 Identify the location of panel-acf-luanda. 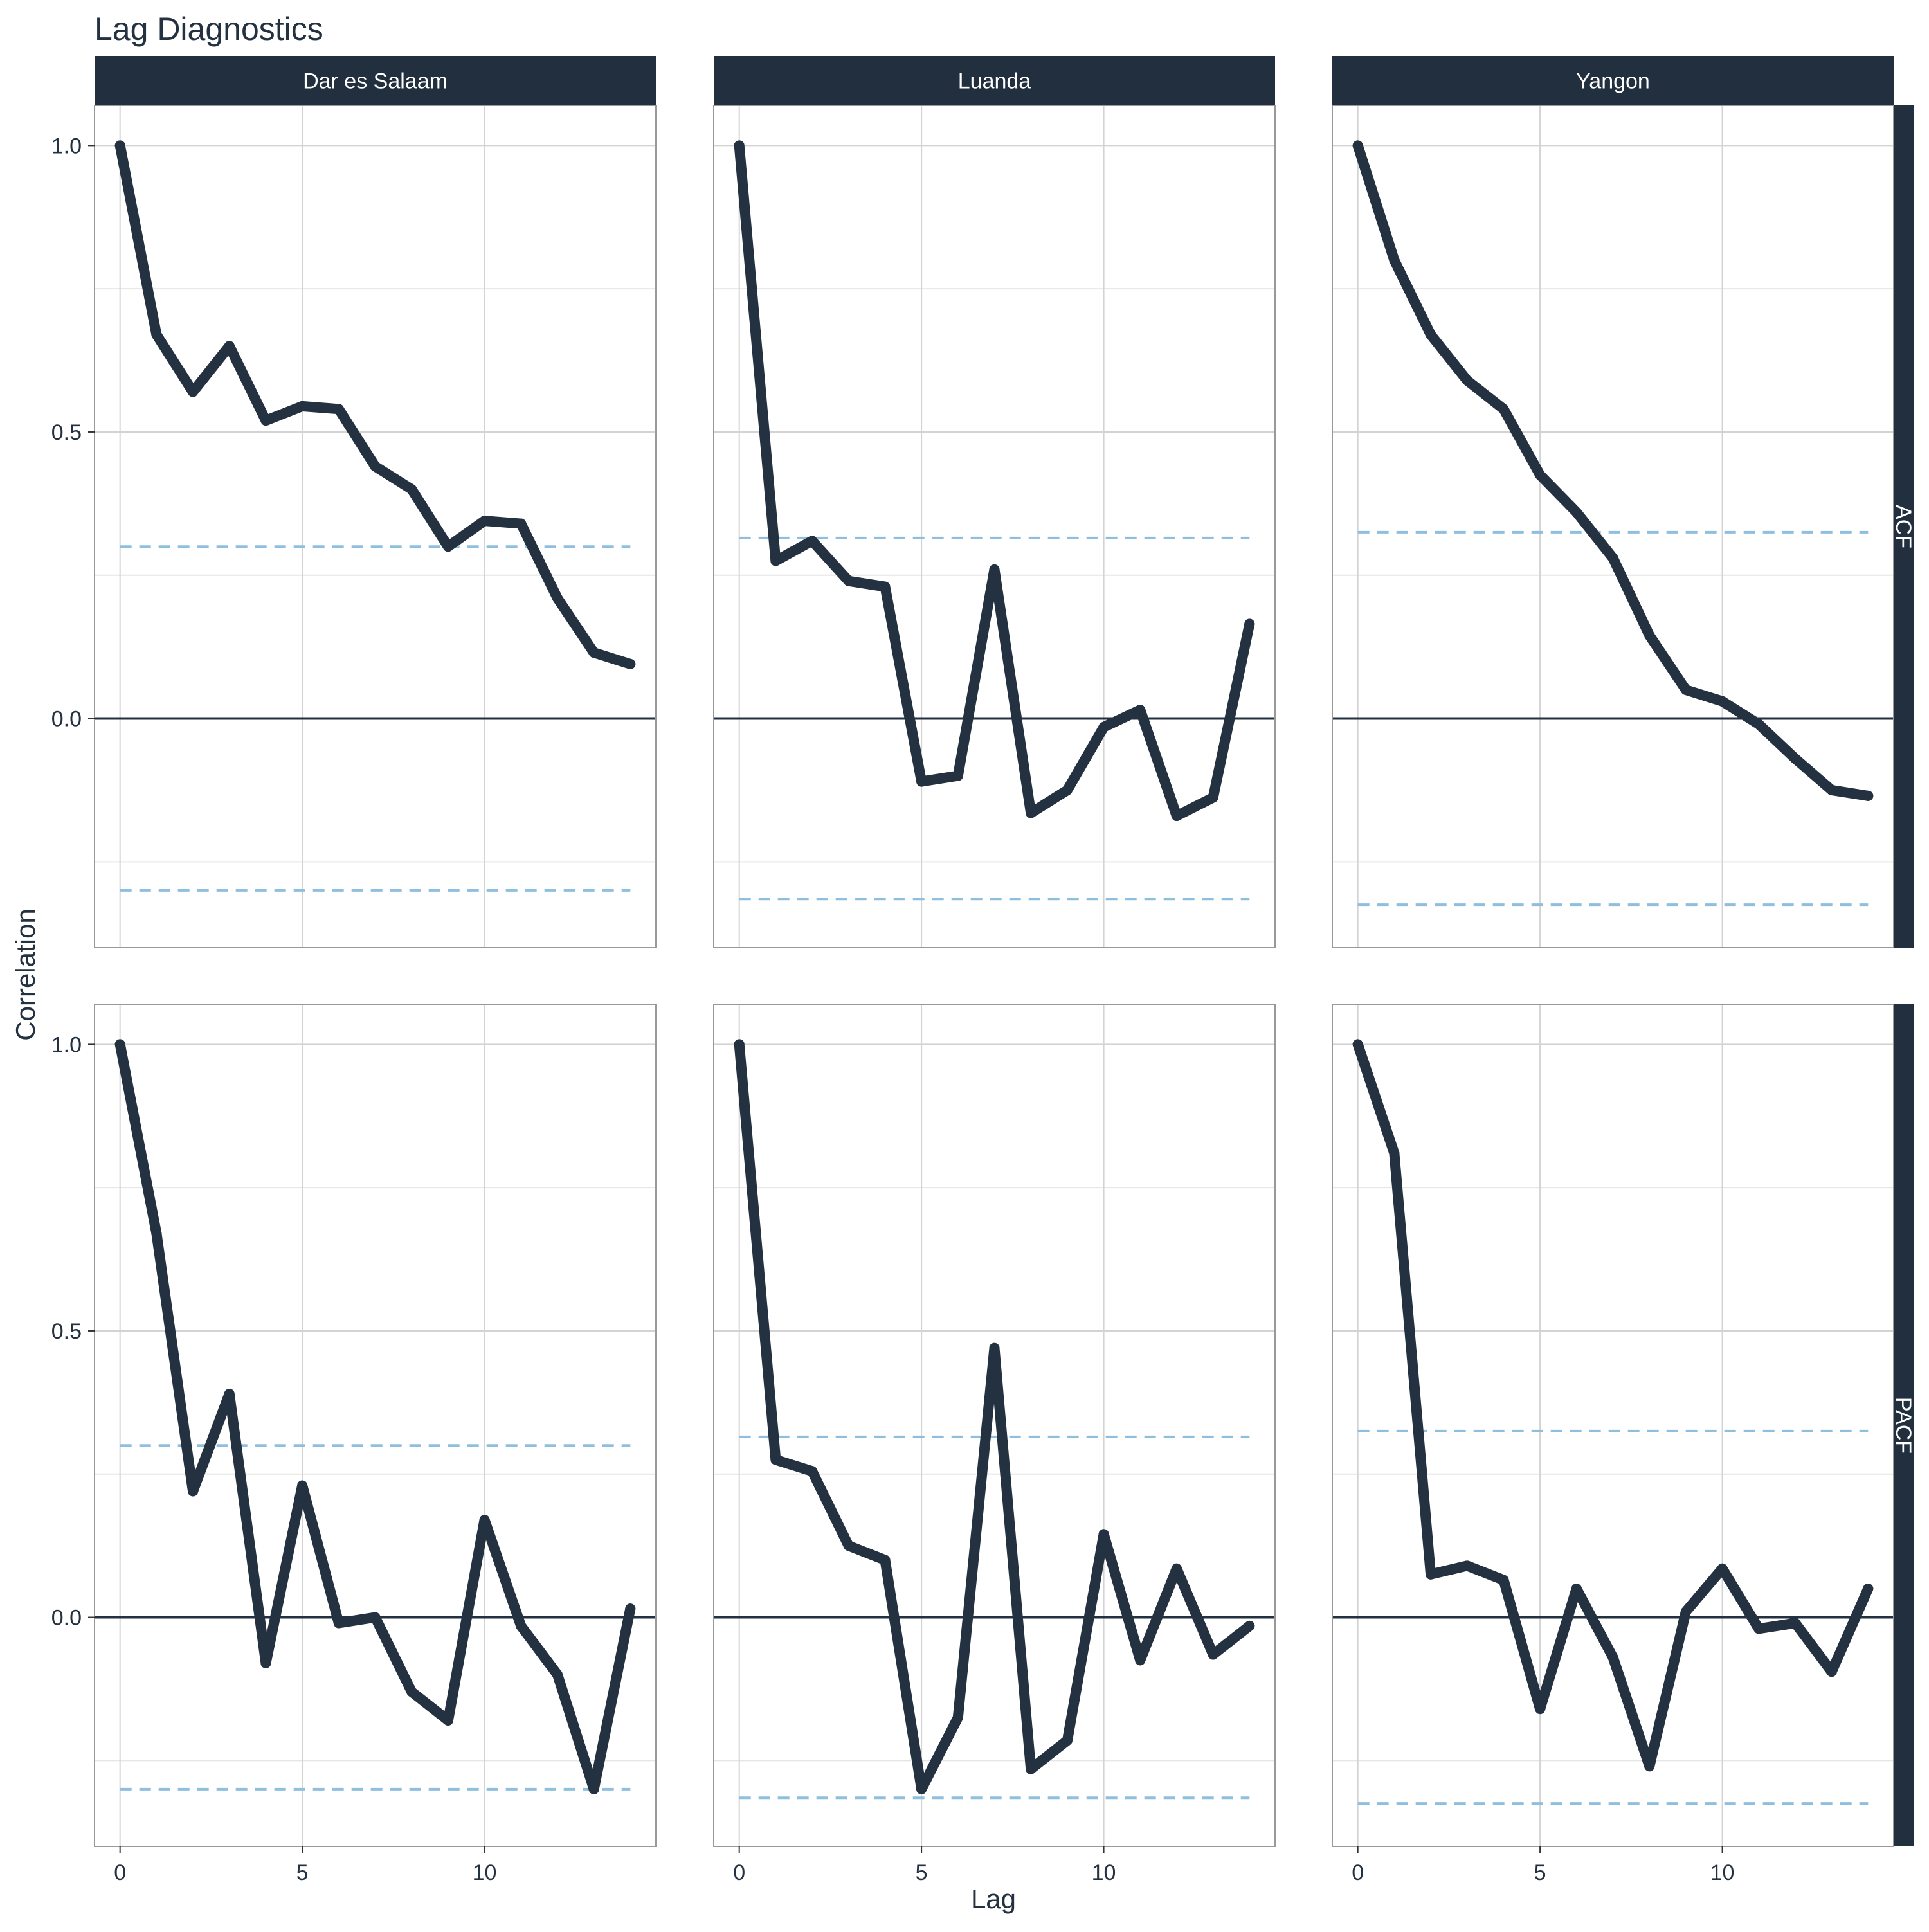
(994, 526).